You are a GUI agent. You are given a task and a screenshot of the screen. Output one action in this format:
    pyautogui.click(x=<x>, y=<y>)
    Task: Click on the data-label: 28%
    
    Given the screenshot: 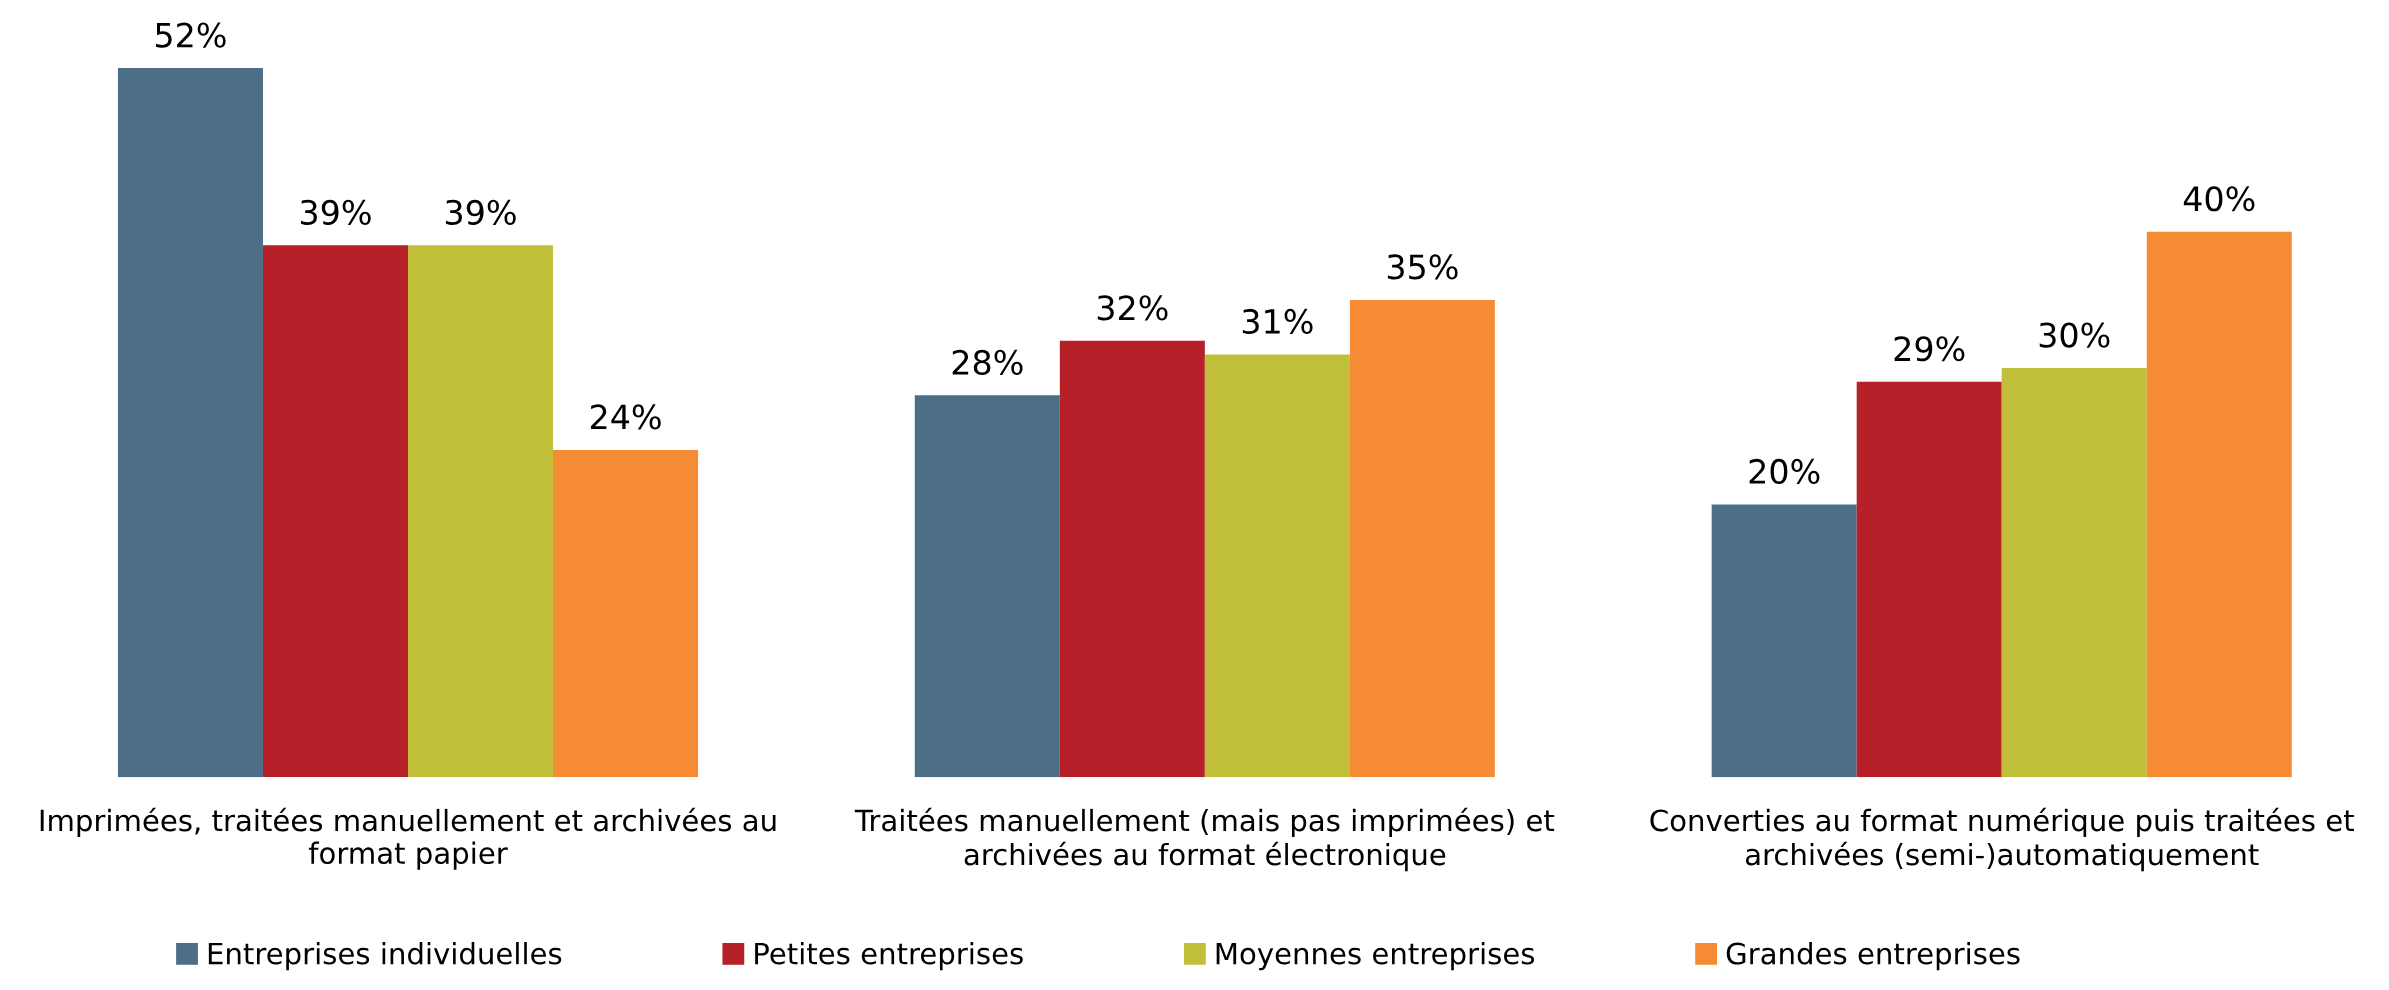 What is the action you would take?
    pyautogui.click(x=987, y=362)
    